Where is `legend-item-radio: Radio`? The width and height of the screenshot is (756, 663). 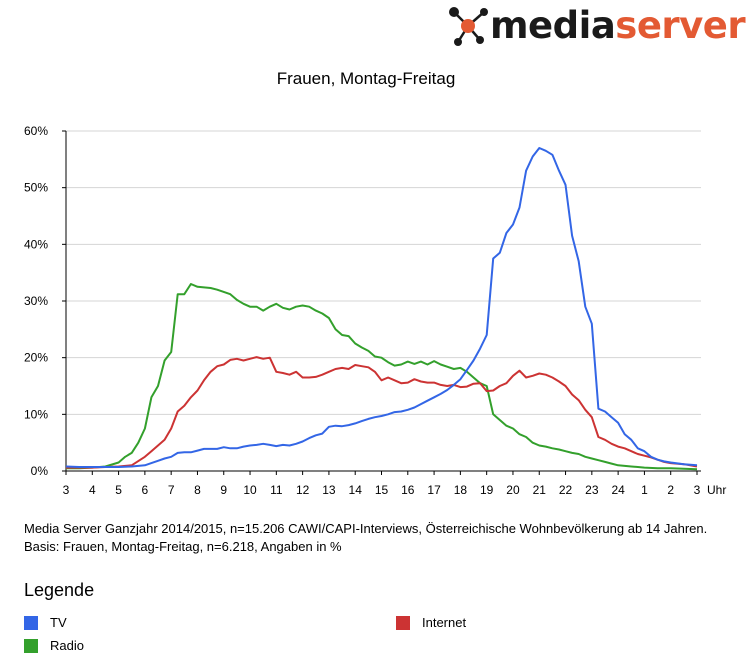 legend-item-radio: Radio is located at coordinates (54, 645).